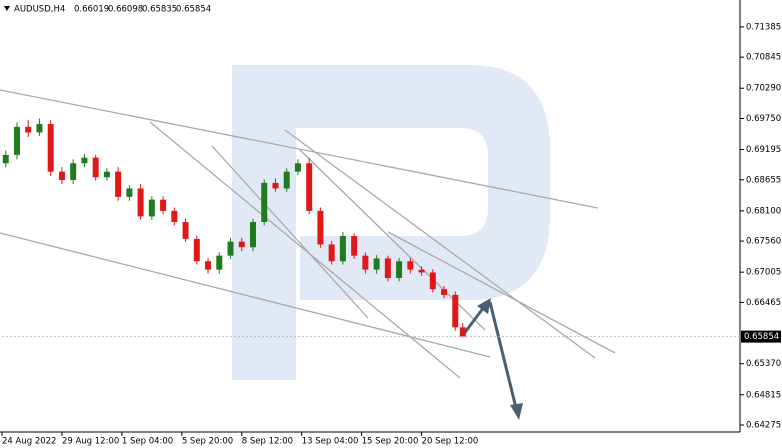  What do you see at coordinates (763, 180) in the screenshot?
I see `y-tick-label: 0.68655` at bounding box center [763, 180].